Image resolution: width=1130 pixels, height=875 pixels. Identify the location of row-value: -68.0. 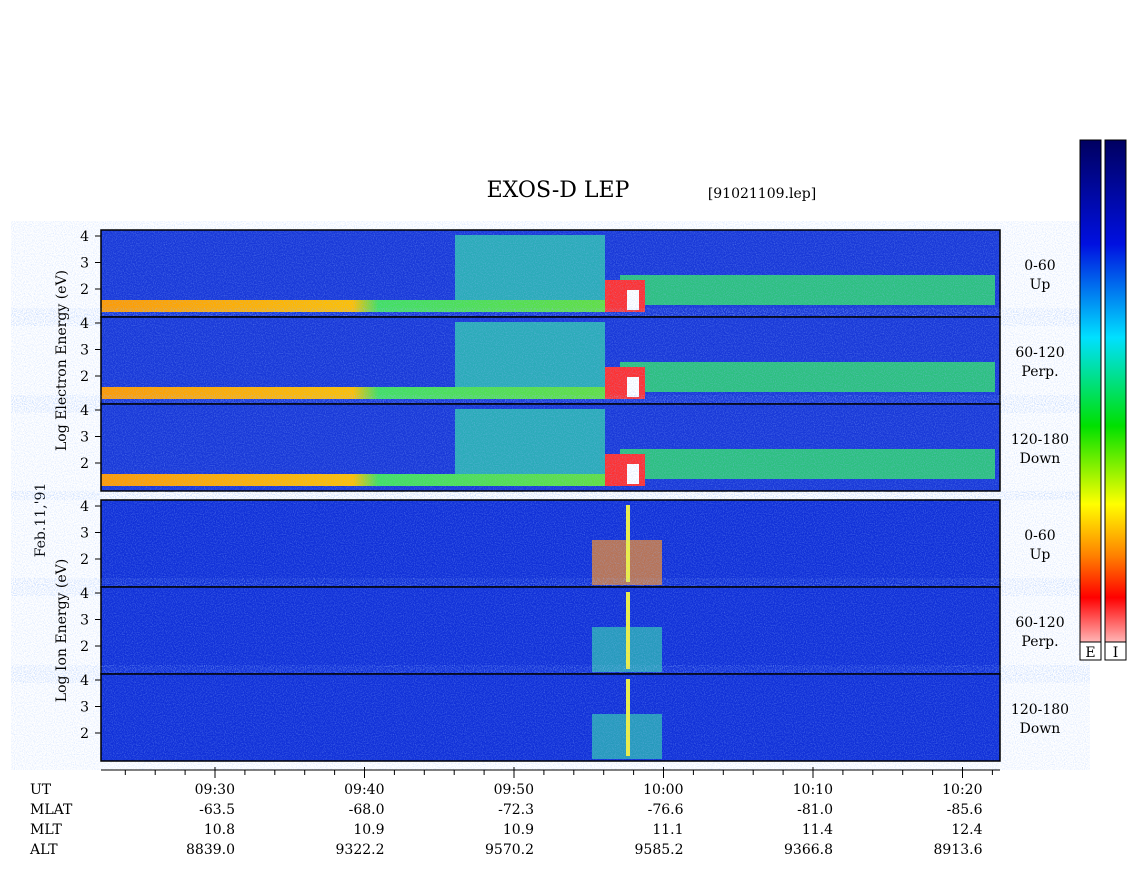
(367, 810).